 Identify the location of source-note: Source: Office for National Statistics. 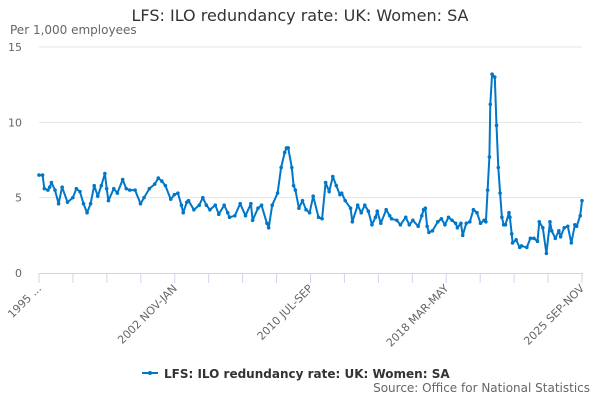
(481, 388).